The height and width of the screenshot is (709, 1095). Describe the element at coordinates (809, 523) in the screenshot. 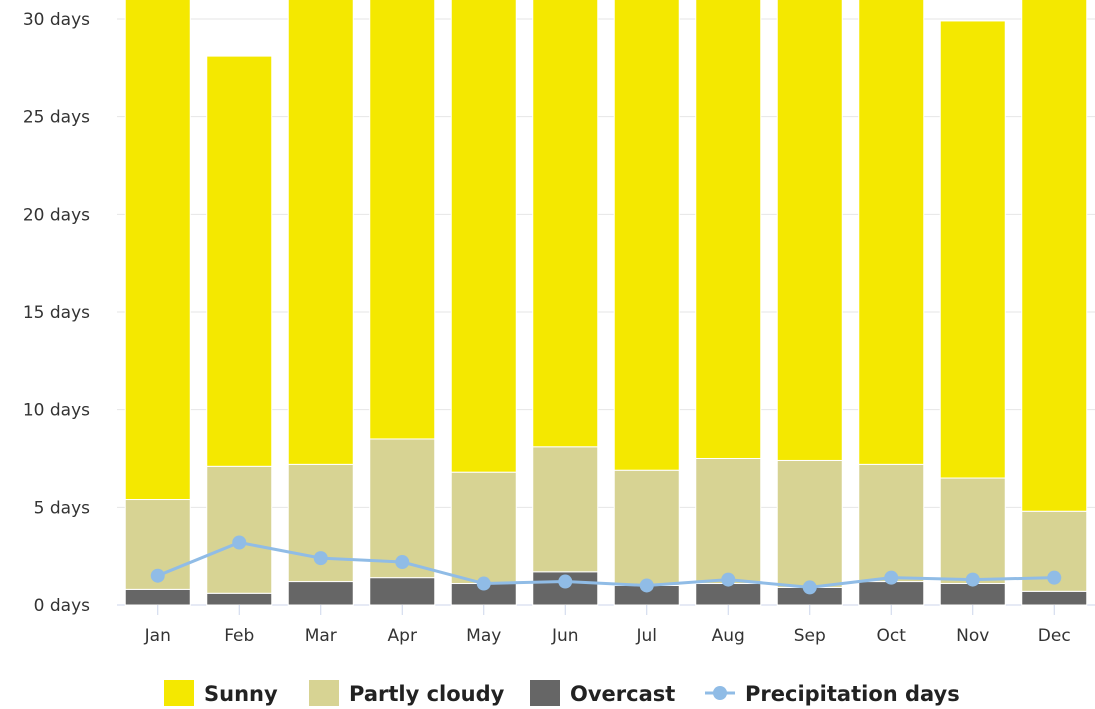

I see `bar-partly-cloudy-sep` at that location.